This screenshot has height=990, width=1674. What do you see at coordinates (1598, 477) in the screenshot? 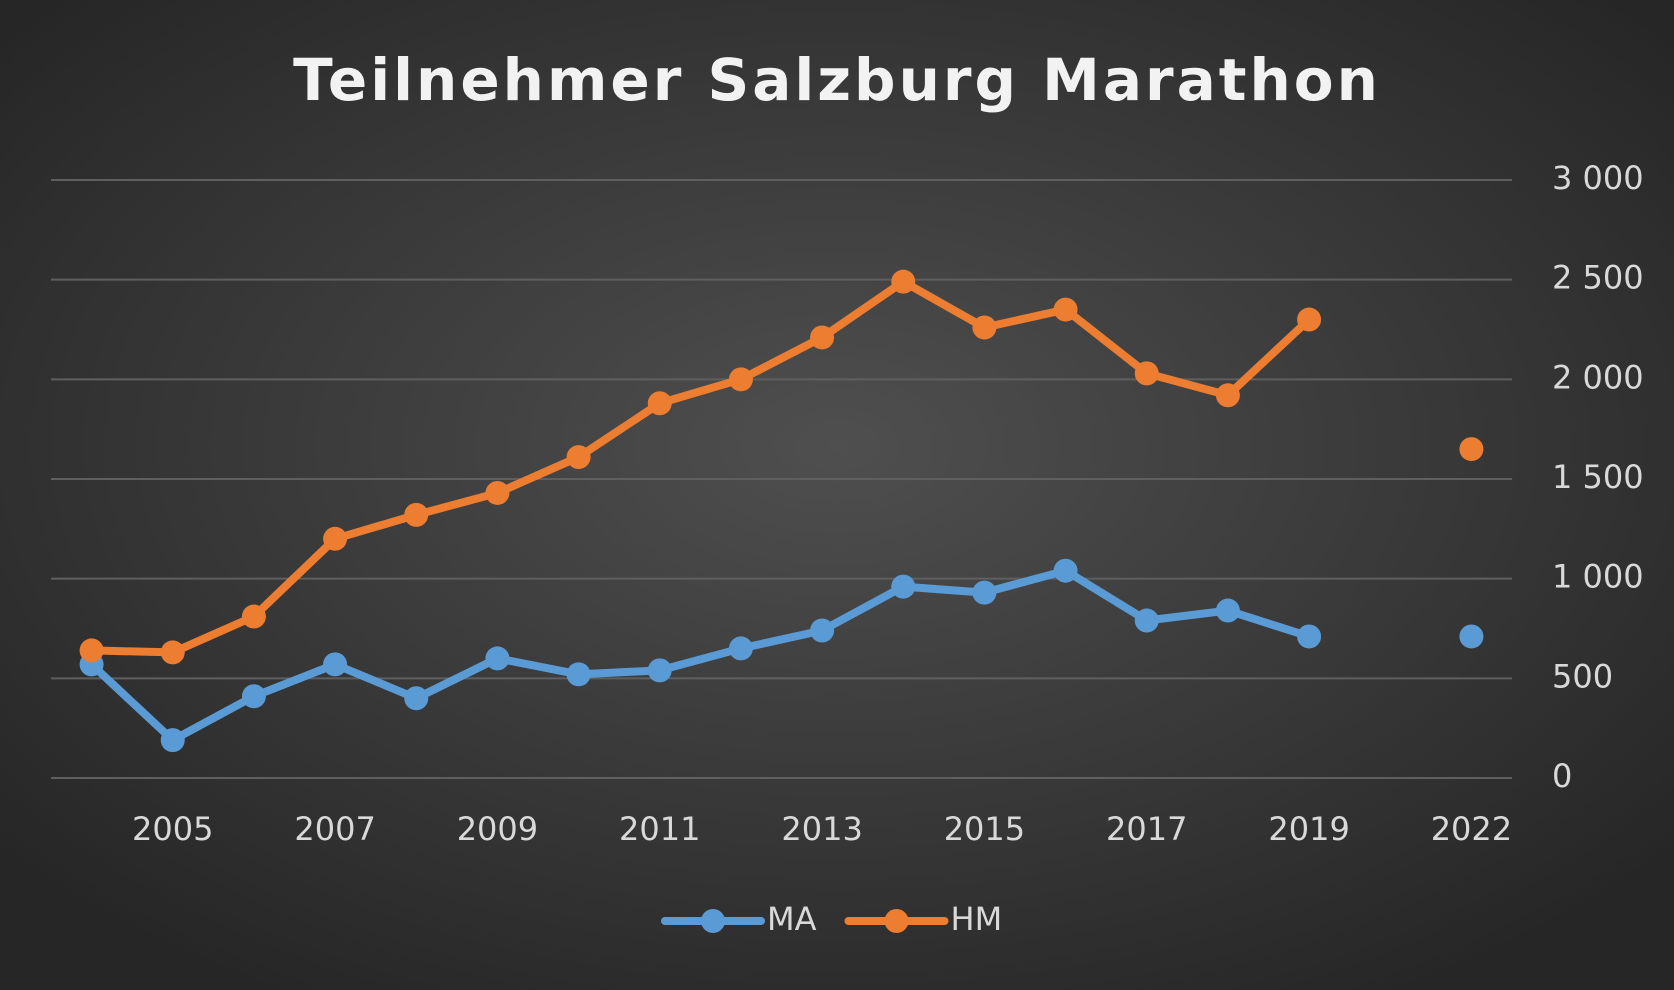
I see `y-tick-label: 1 500` at bounding box center [1598, 477].